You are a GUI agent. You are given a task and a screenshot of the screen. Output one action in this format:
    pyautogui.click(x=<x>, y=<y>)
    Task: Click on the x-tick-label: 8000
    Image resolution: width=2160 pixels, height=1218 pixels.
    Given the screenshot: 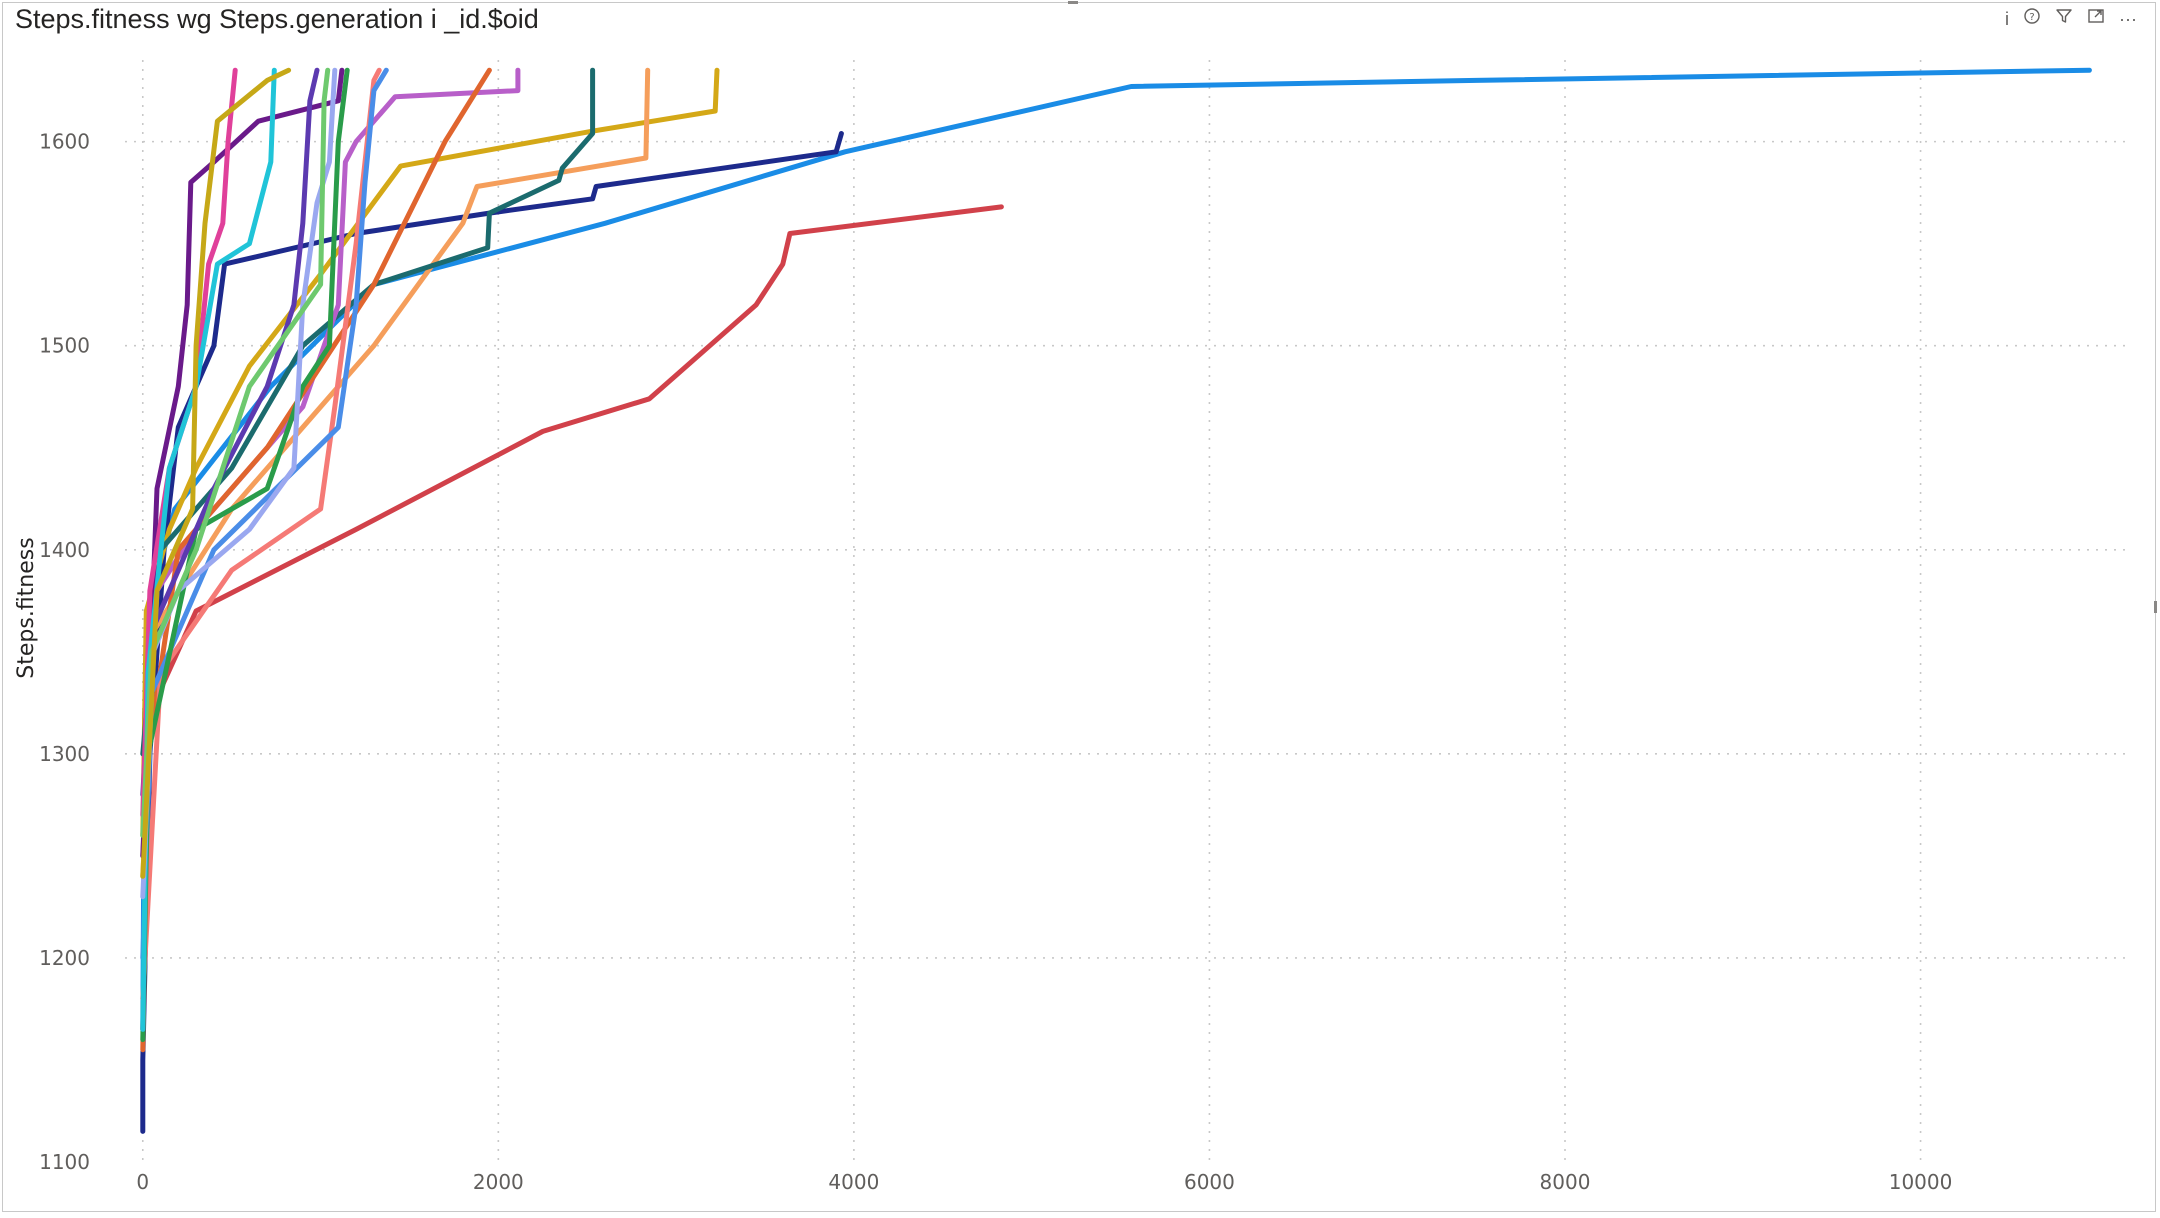 What is the action you would take?
    pyautogui.click(x=1565, y=1182)
    